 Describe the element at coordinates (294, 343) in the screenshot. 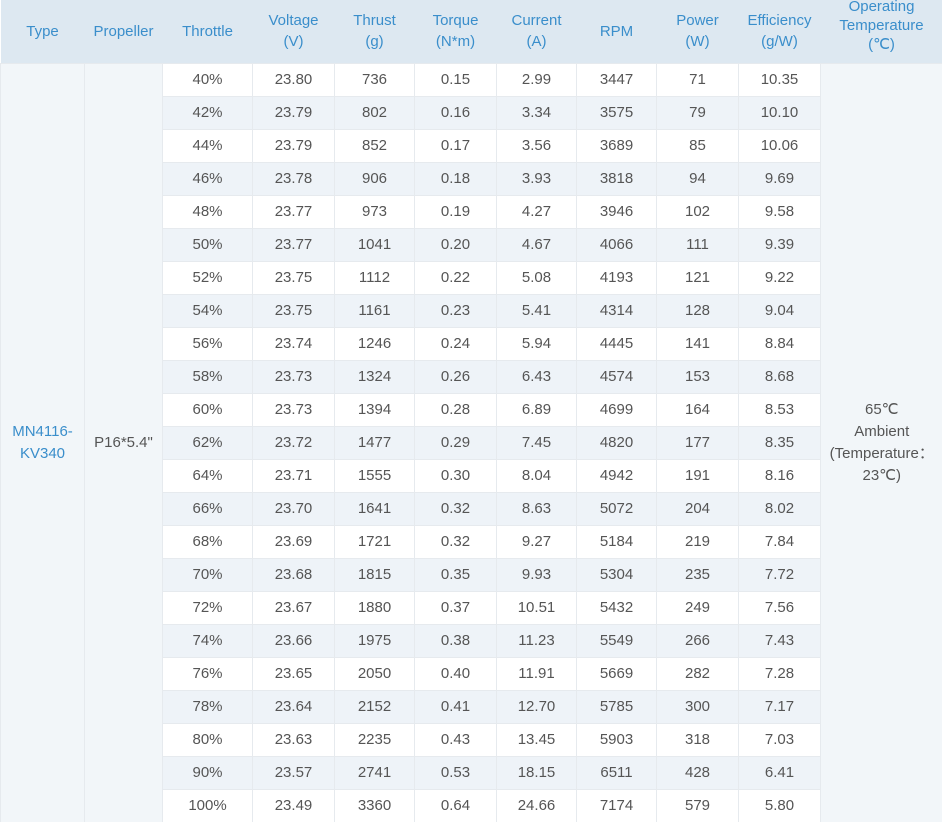

I see `voltage-cell: 23.74` at that location.